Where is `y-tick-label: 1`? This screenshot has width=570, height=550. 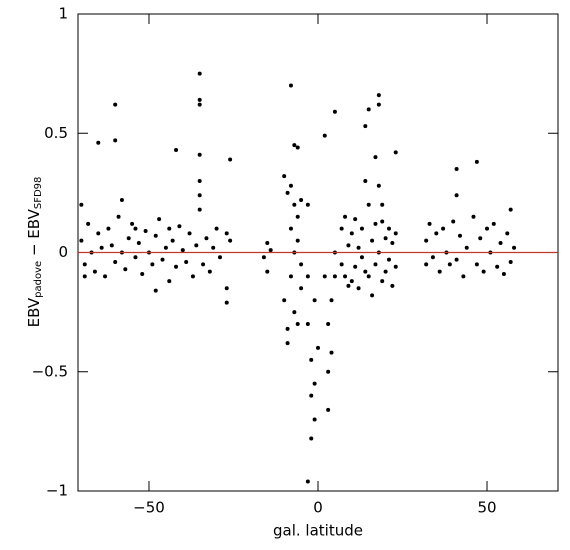 y-tick-label: 1 is located at coordinates (63, 14).